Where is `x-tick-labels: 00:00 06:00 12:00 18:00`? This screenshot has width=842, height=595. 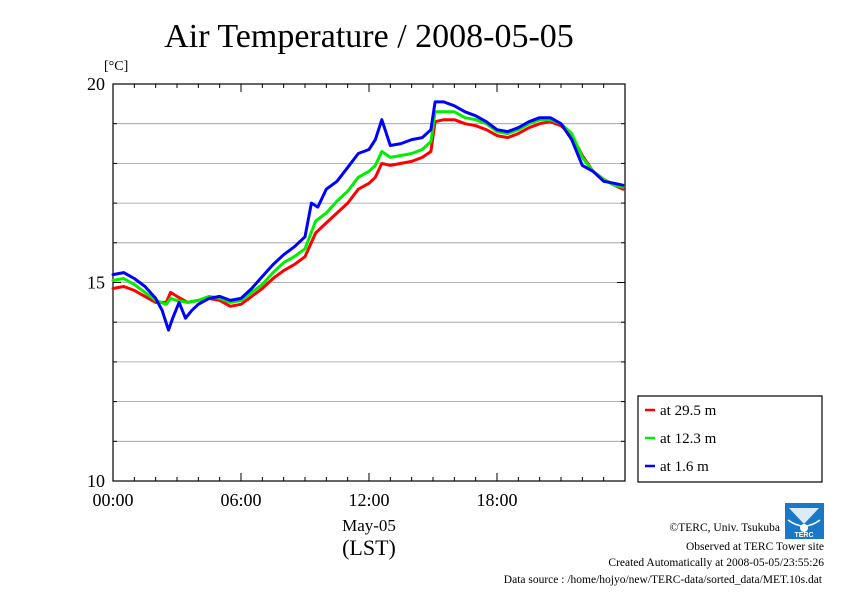 x-tick-labels: 00:00 06:00 12:00 18:00 is located at coordinates (304, 500).